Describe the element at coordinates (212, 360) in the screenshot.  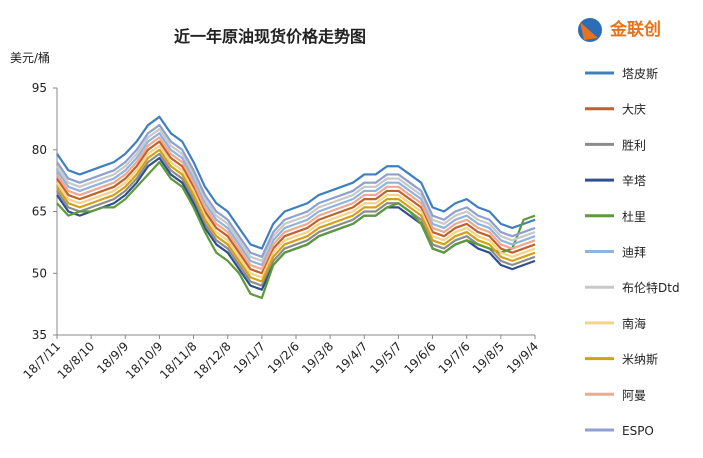
I see `x-tick-label: 18/12/8` at that location.